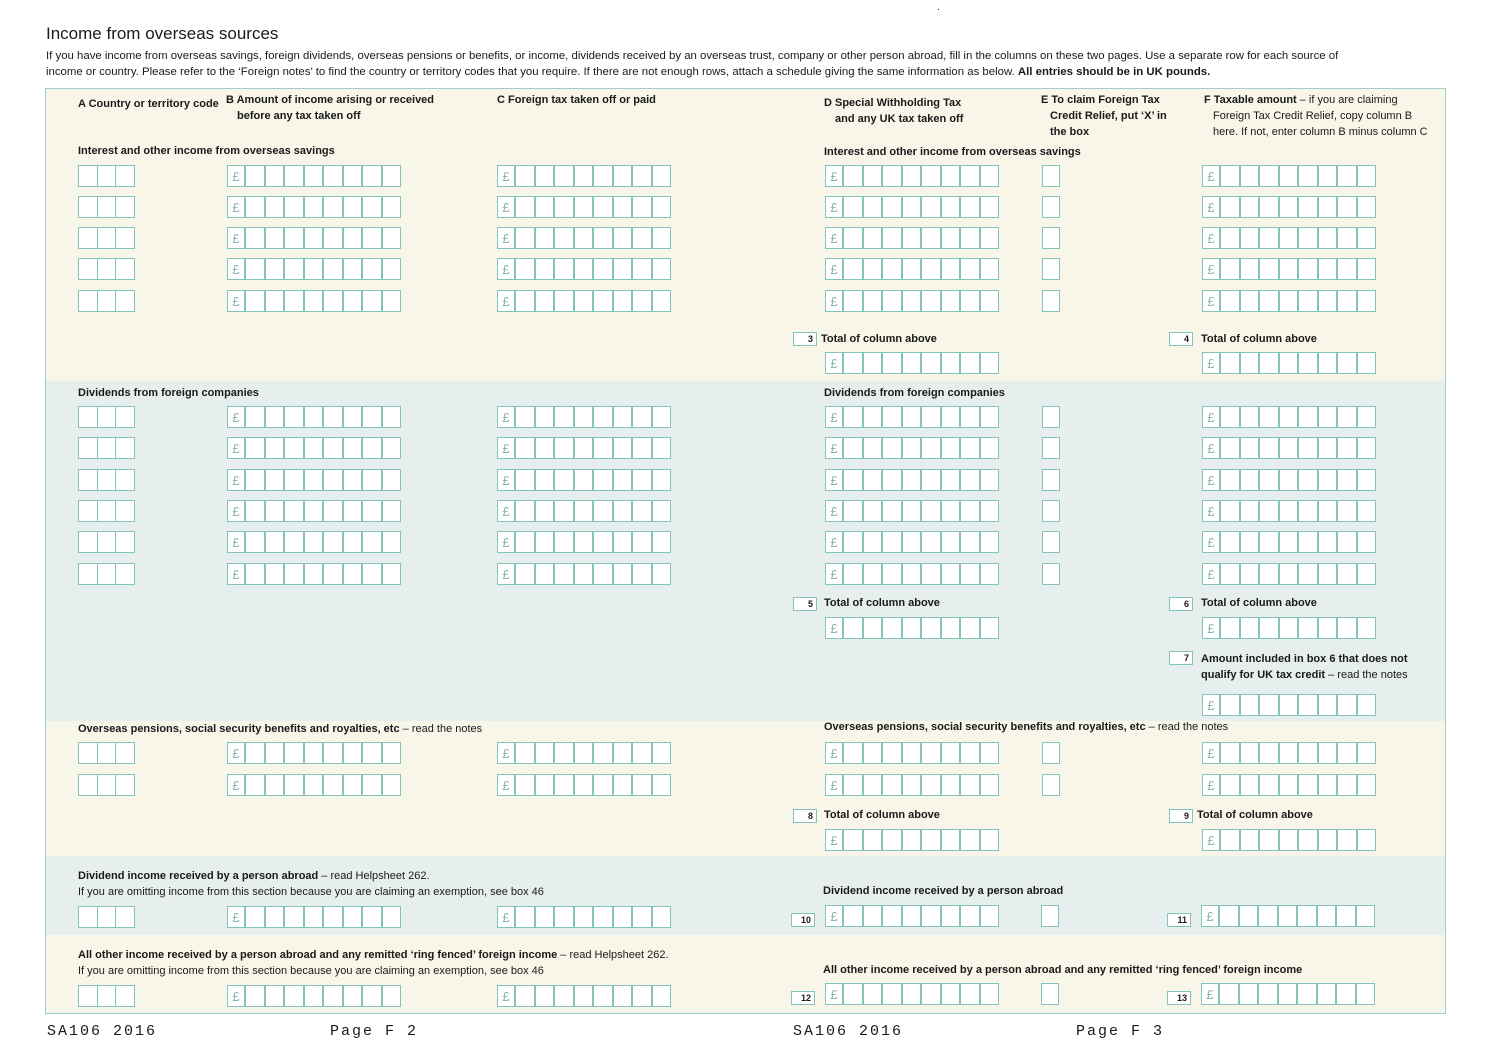  I want to click on dividends-row-2-country-code, so click(106, 448).